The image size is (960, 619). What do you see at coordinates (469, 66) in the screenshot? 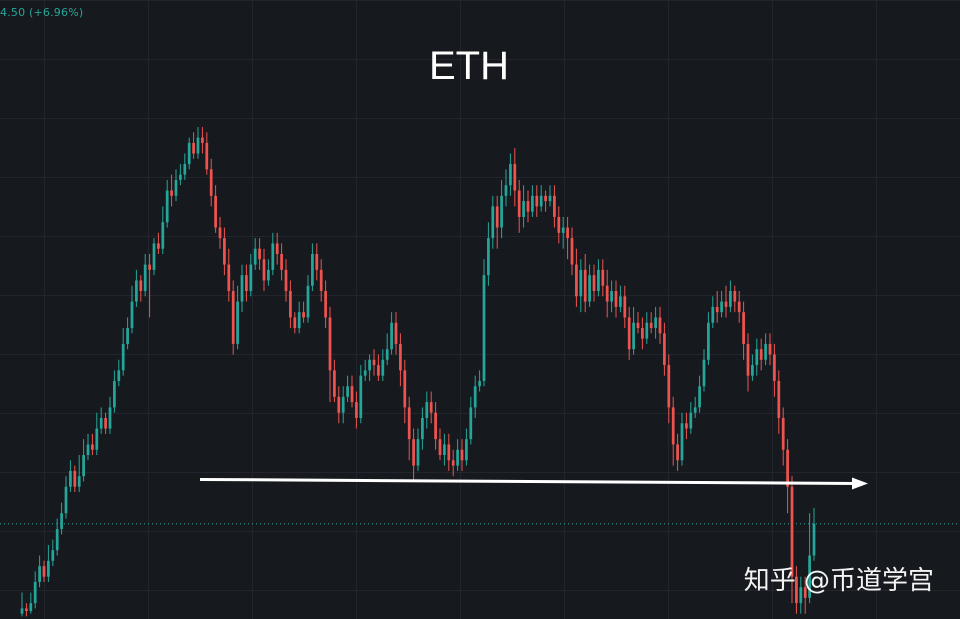
I see `chart-title: ETH` at bounding box center [469, 66].